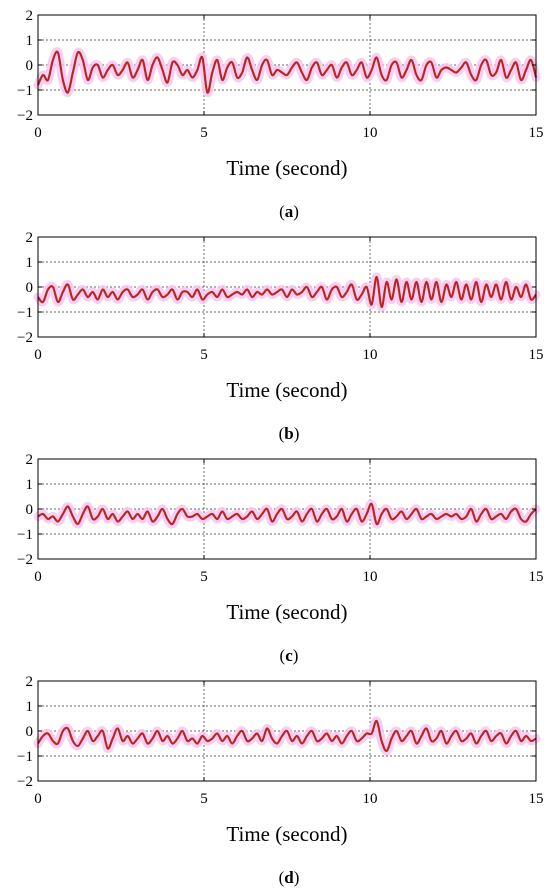 The height and width of the screenshot is (890, 550). I want to click on panel-label-letter: d, so click(289, 877).